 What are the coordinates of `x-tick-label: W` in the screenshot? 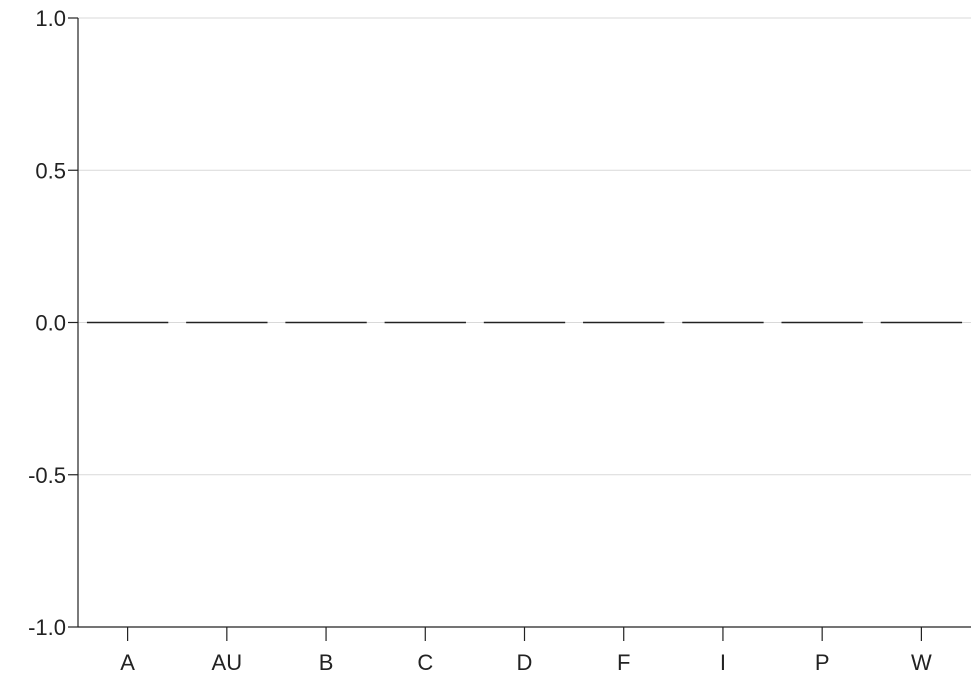 It's located at (921, 662).